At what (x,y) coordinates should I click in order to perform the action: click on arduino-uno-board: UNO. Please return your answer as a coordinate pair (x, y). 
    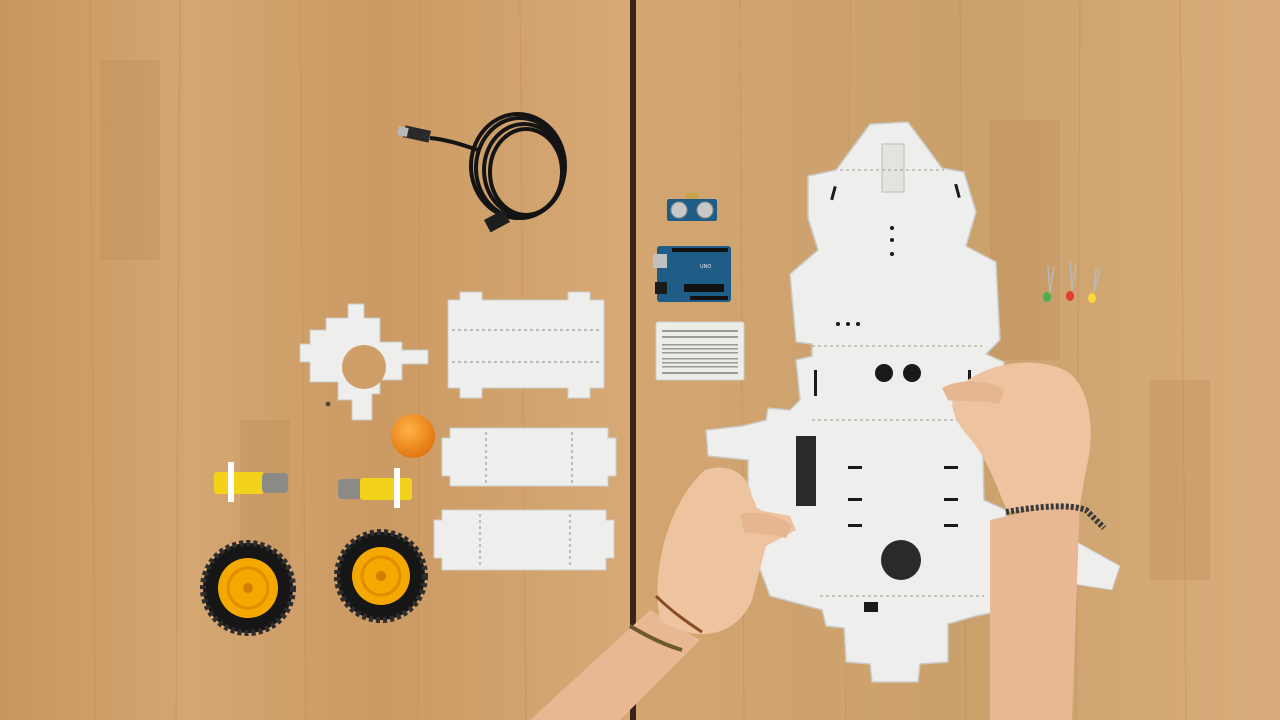
    Looking at the image, I should click on (692, 274).